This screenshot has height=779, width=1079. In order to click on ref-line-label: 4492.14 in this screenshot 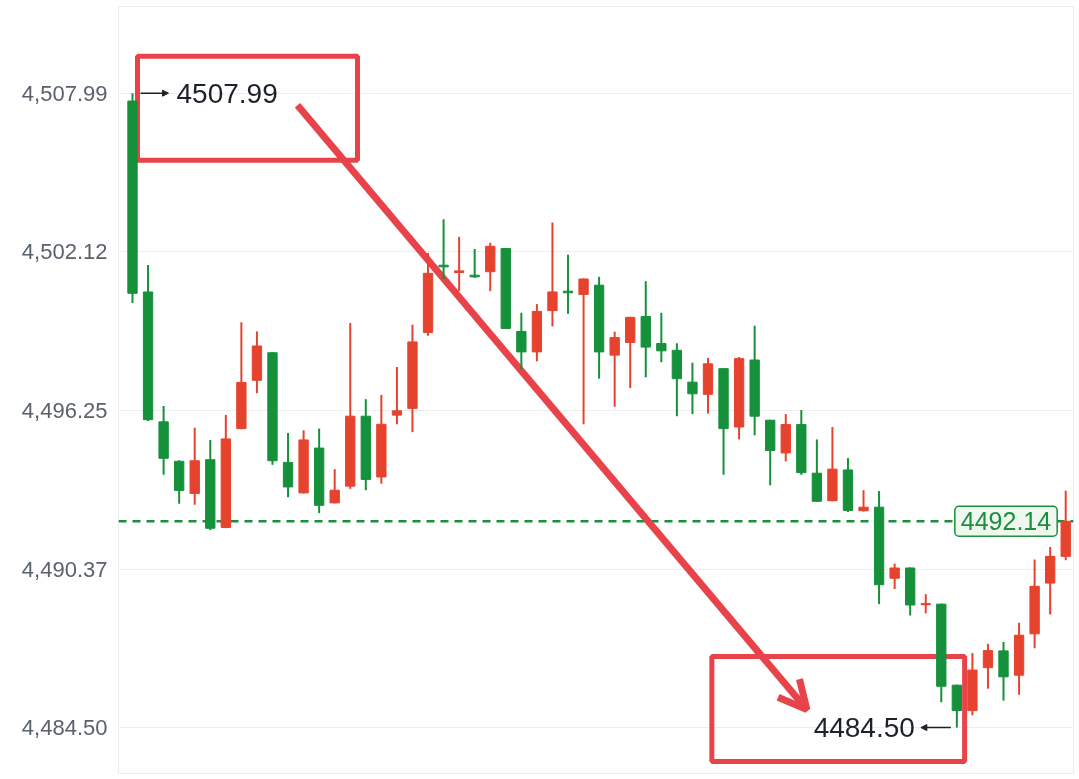, I will do `click(1006, 521)`.